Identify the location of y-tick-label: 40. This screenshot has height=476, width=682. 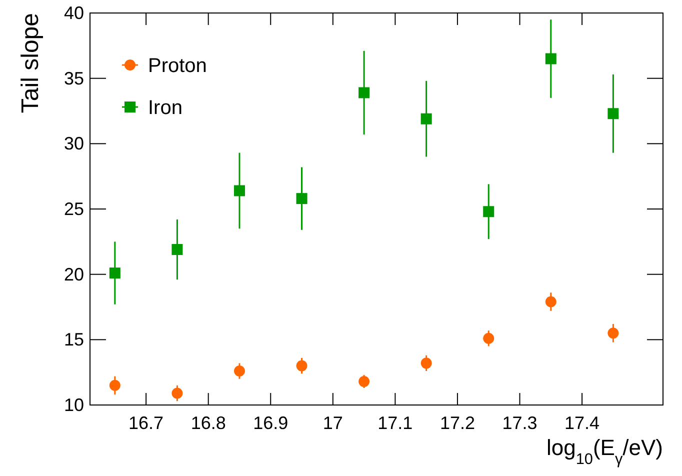
(74, 13).